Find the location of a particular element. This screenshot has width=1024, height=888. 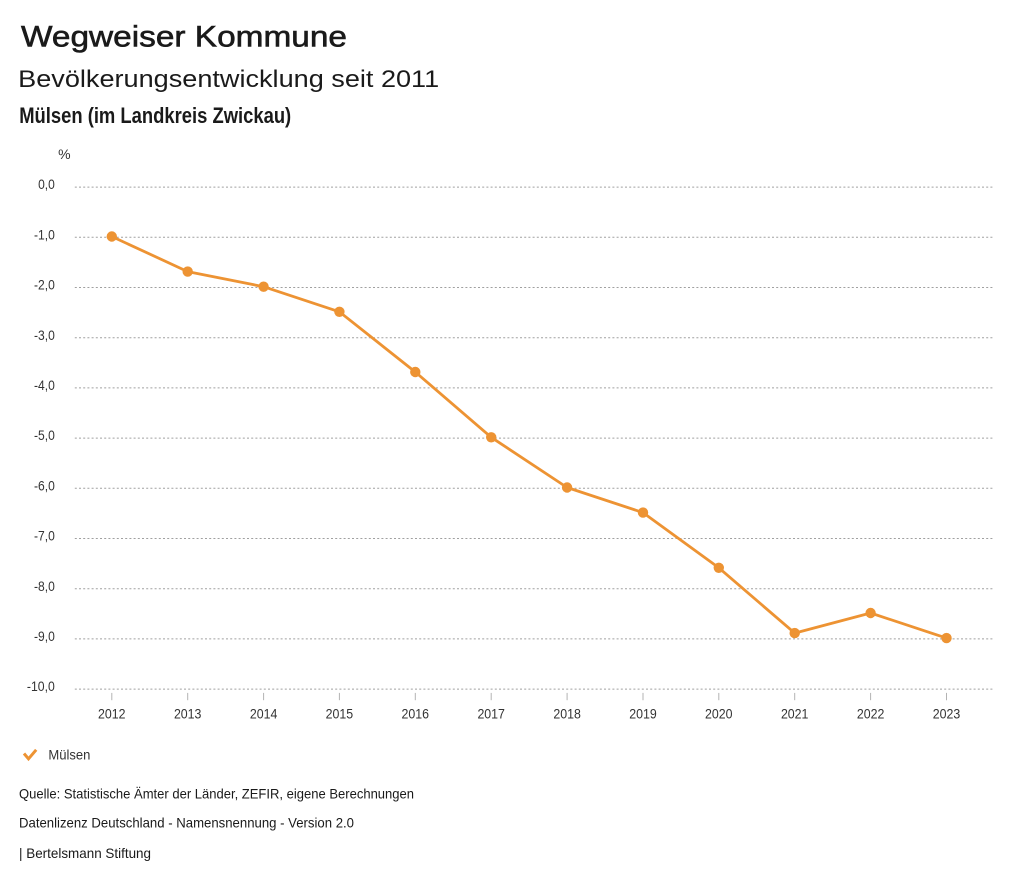

svg-text: 2012 is located at coordinates (112, 714).